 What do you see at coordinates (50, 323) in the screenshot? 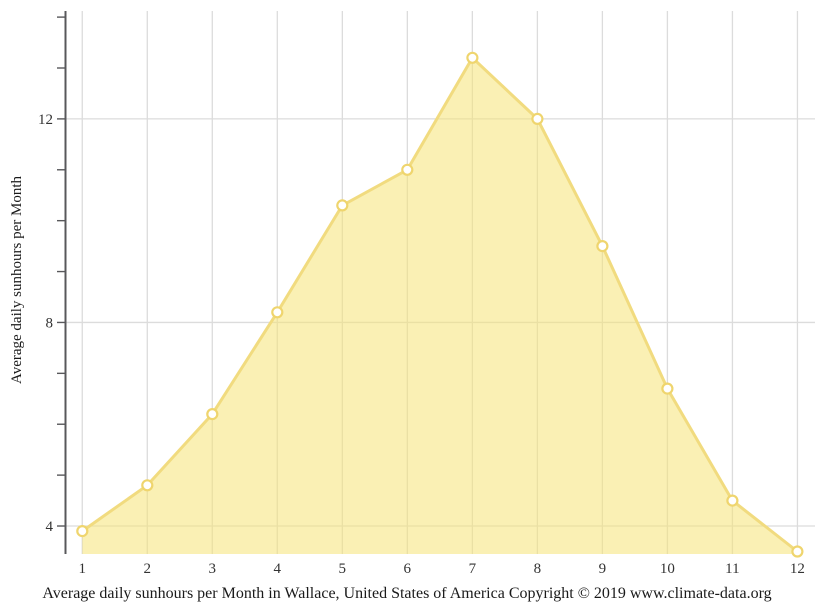
I see `y-tick-label-8: 8` at bounding box center [50, 323].